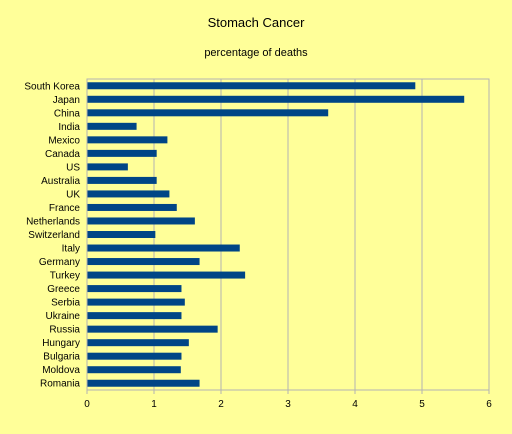 The image size is (512, 434). I want to click on bar-greece, so click(134, 289).